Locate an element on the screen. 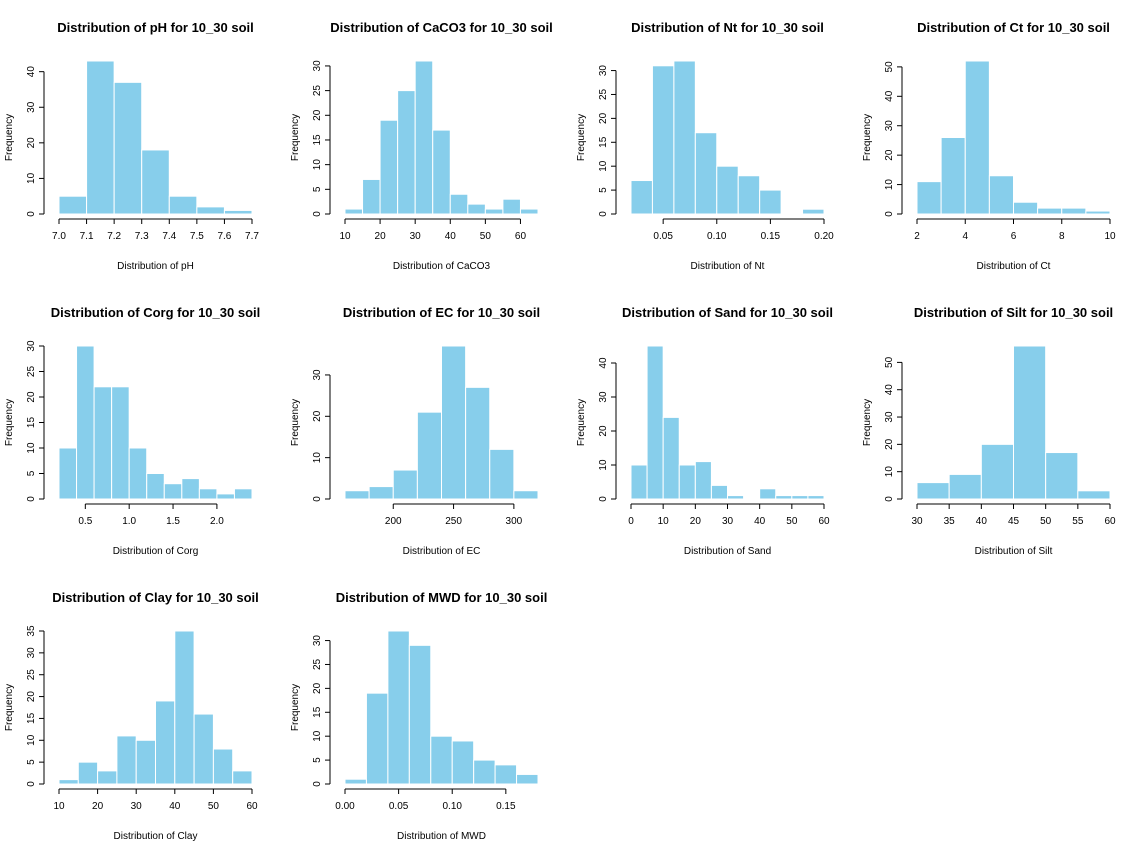  chart-title: Distribution of Corg for 10_30 soil is located at coordinates (155, 312).